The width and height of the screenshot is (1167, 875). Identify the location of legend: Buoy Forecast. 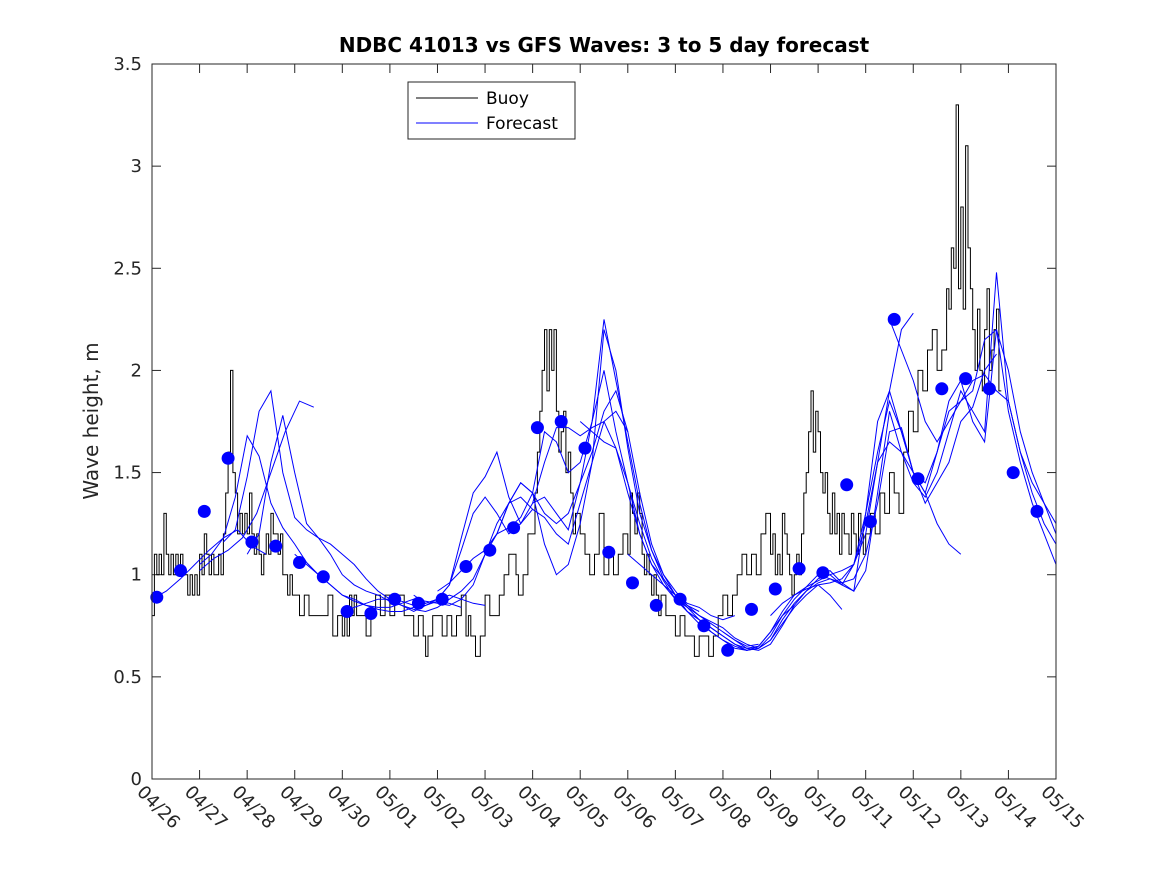
(491, 110).